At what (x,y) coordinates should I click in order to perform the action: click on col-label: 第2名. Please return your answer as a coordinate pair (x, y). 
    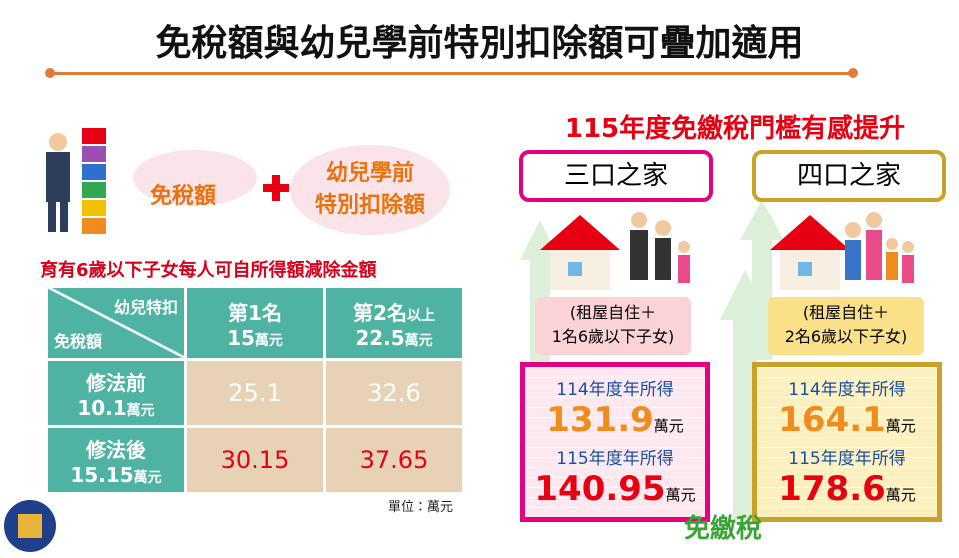
    Looking at the image, I should click on (380, 312).